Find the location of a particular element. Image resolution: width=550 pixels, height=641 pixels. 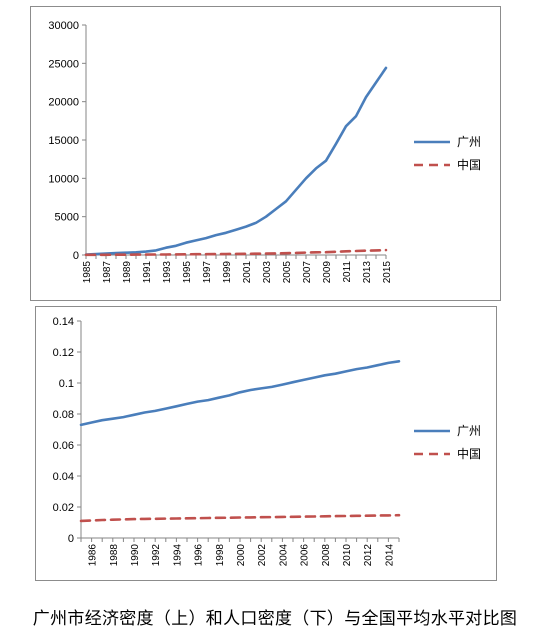

x-tick-label: 1988 is located at coordinates (114, 555).